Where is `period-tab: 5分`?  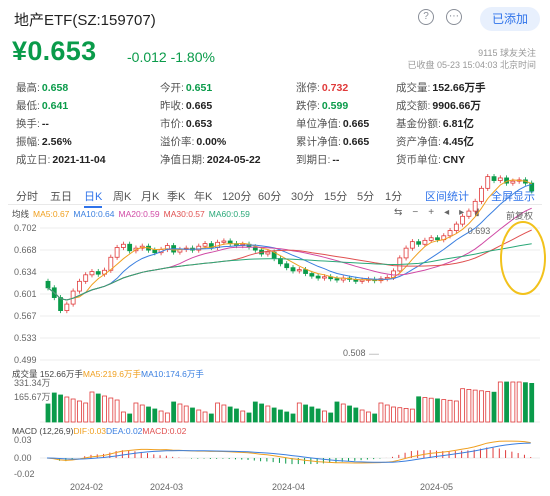
period-tab: 5分 is located at coordinates (366, 197).